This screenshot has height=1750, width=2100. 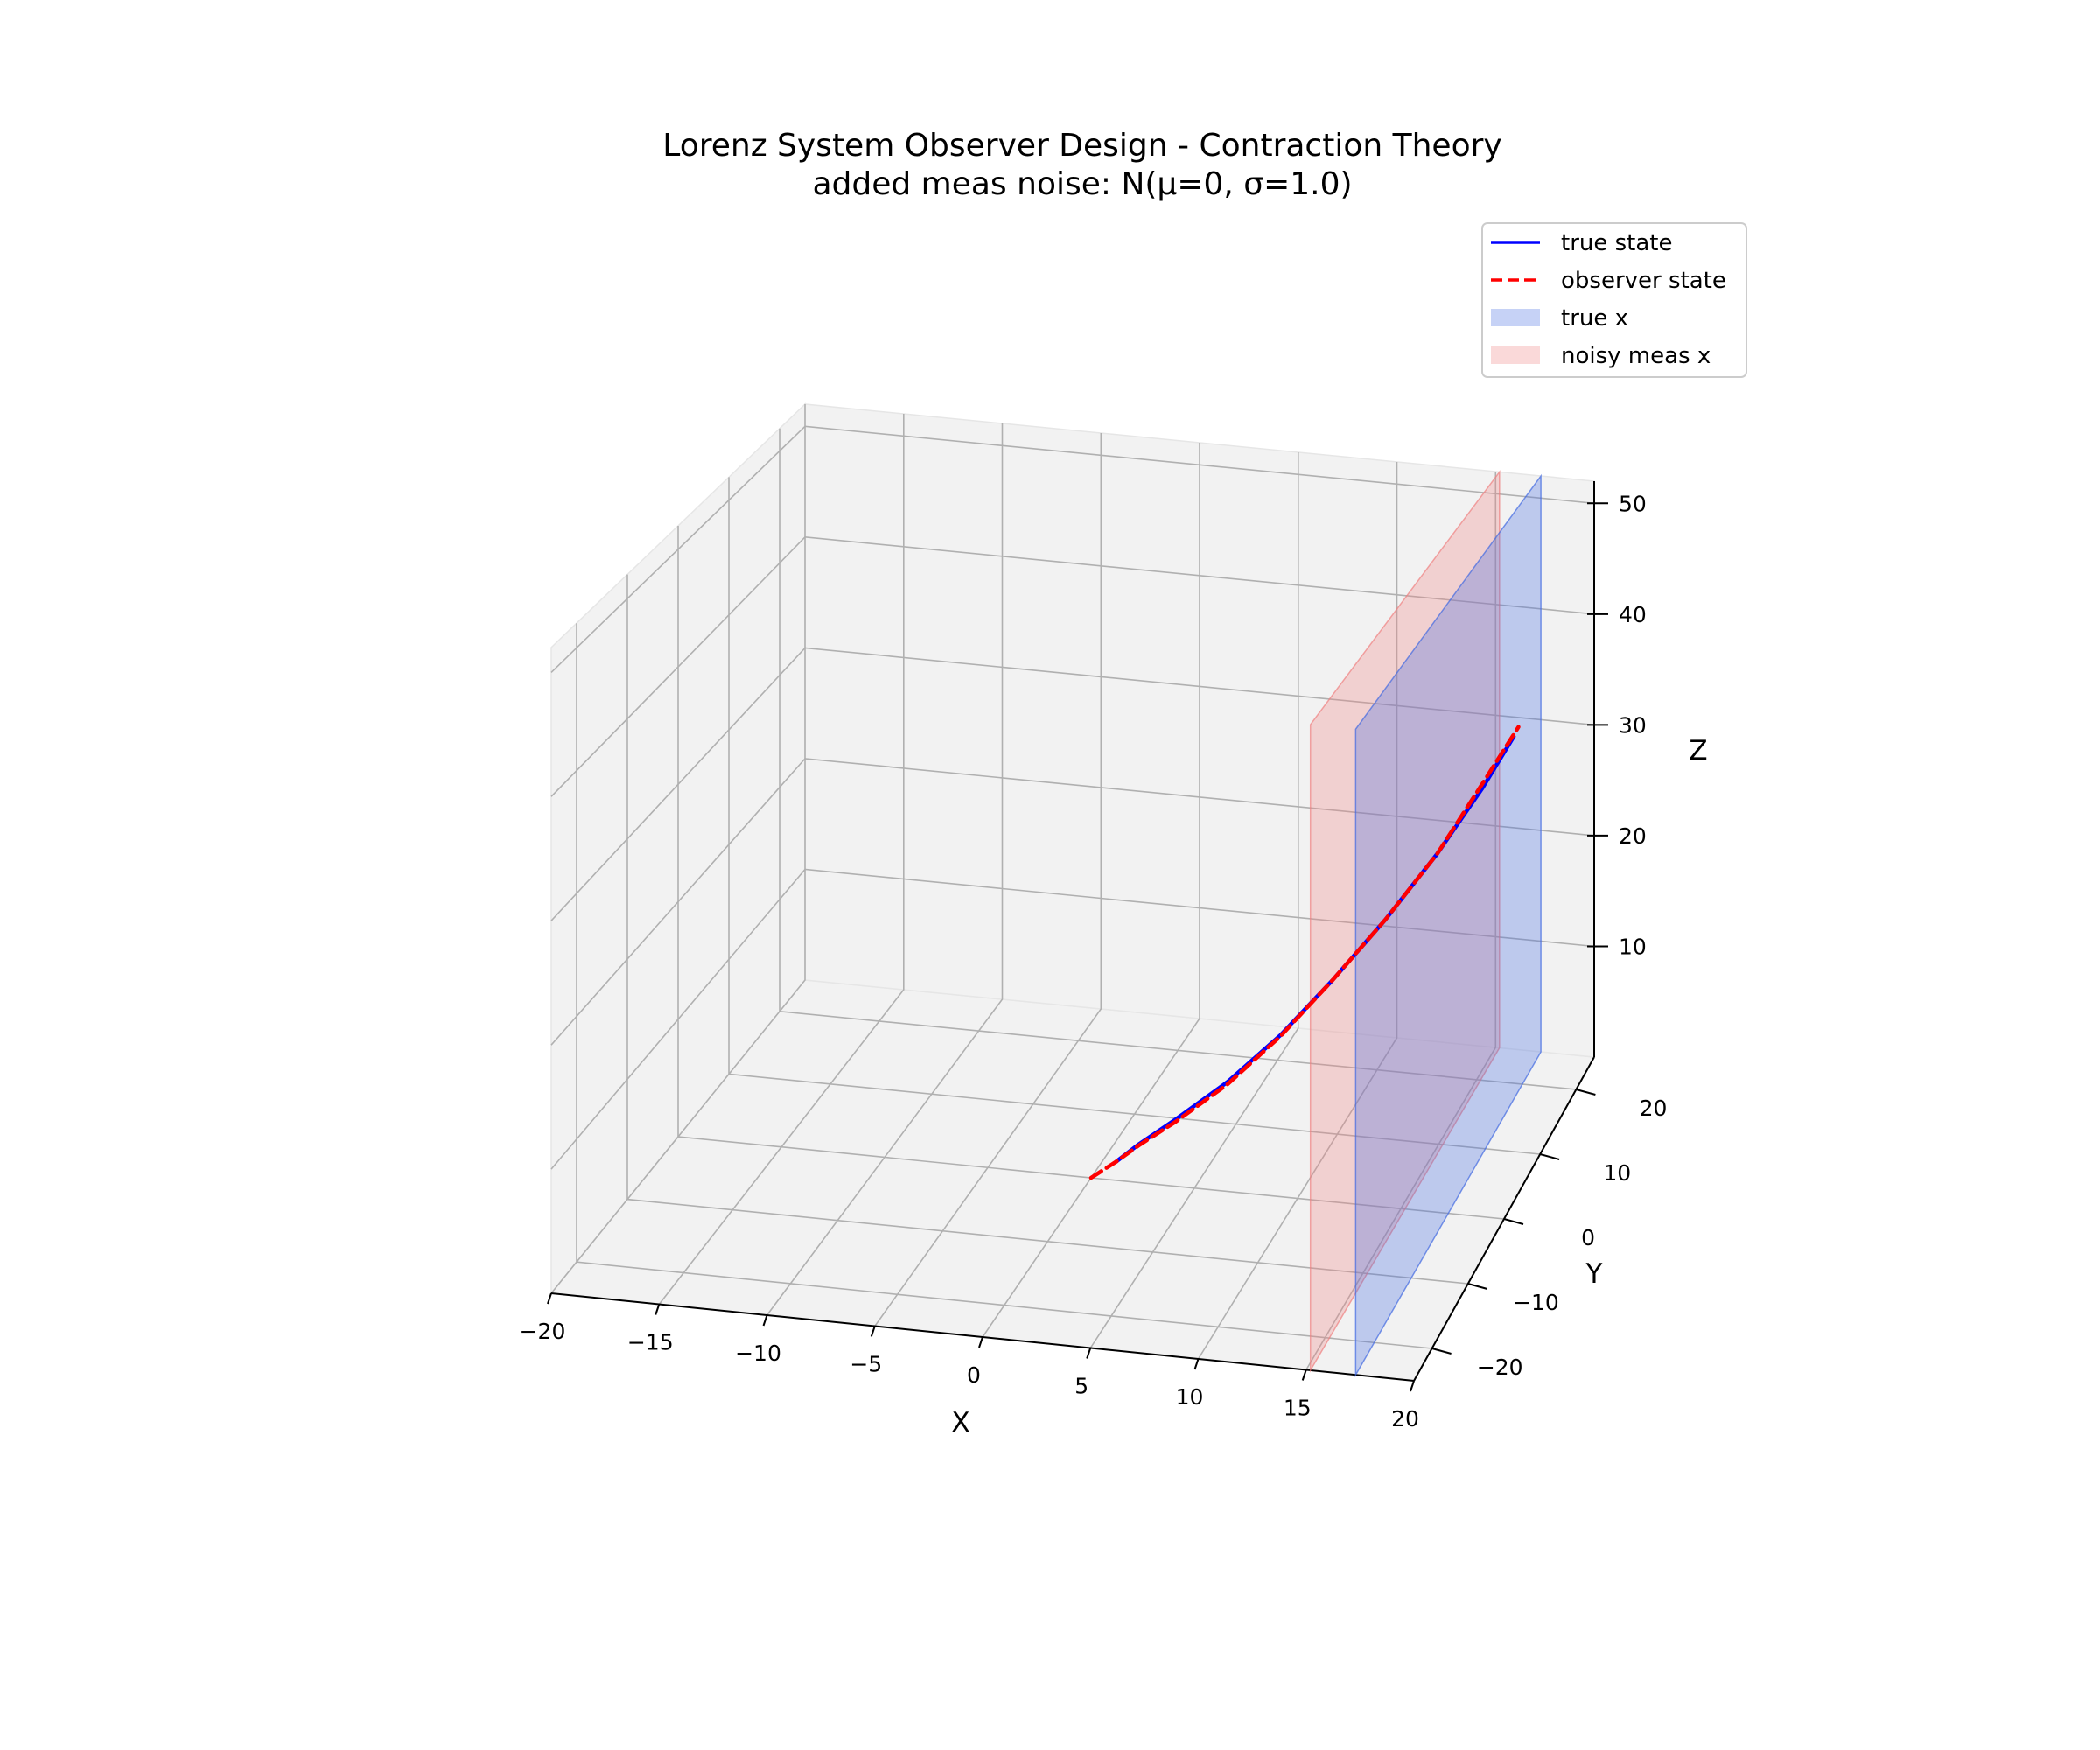 I want to click on band-noisy-meas-x, so click(x=1405, y=921).